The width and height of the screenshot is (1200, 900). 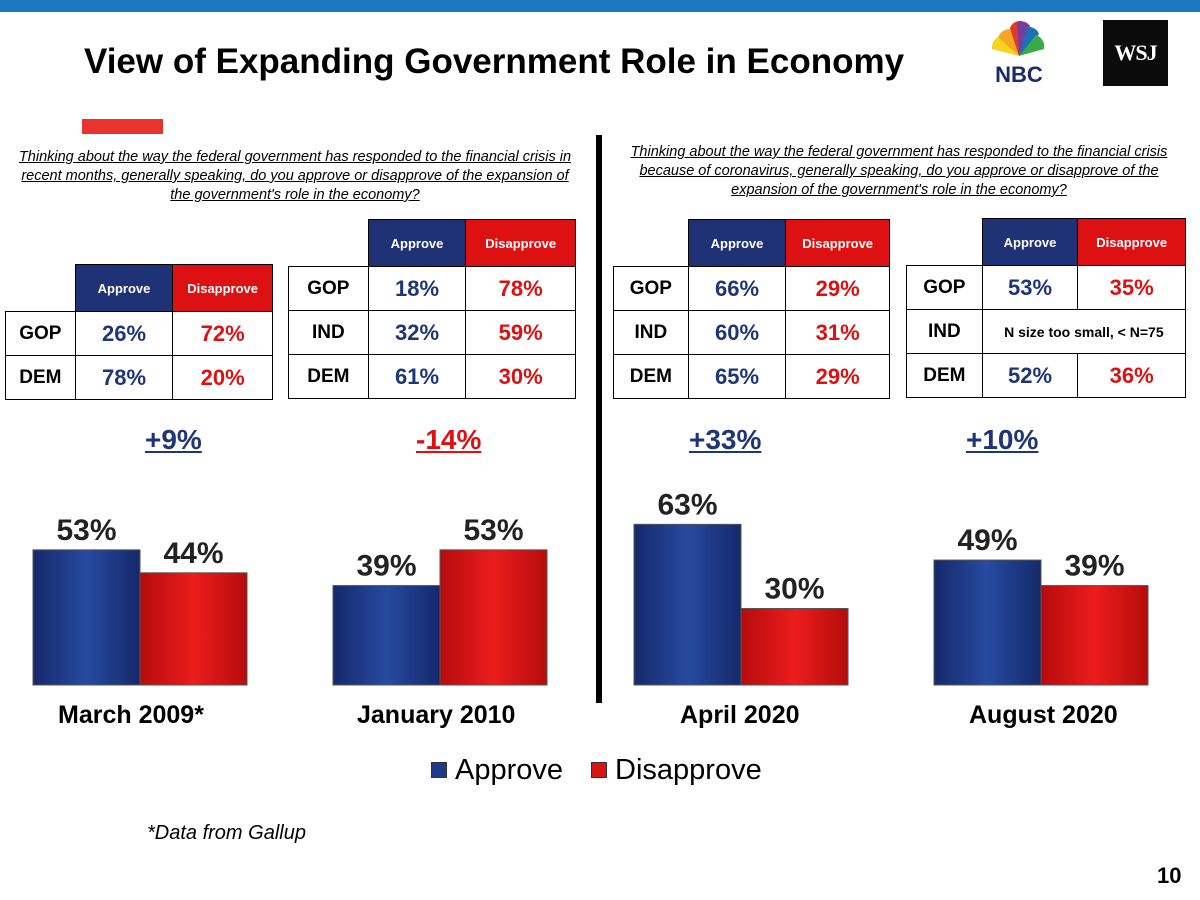 What do you see at coordinates (1018, 53) in the screenshot?
I see `nbc-logo: NBC` at bounding box center [1018, 53].